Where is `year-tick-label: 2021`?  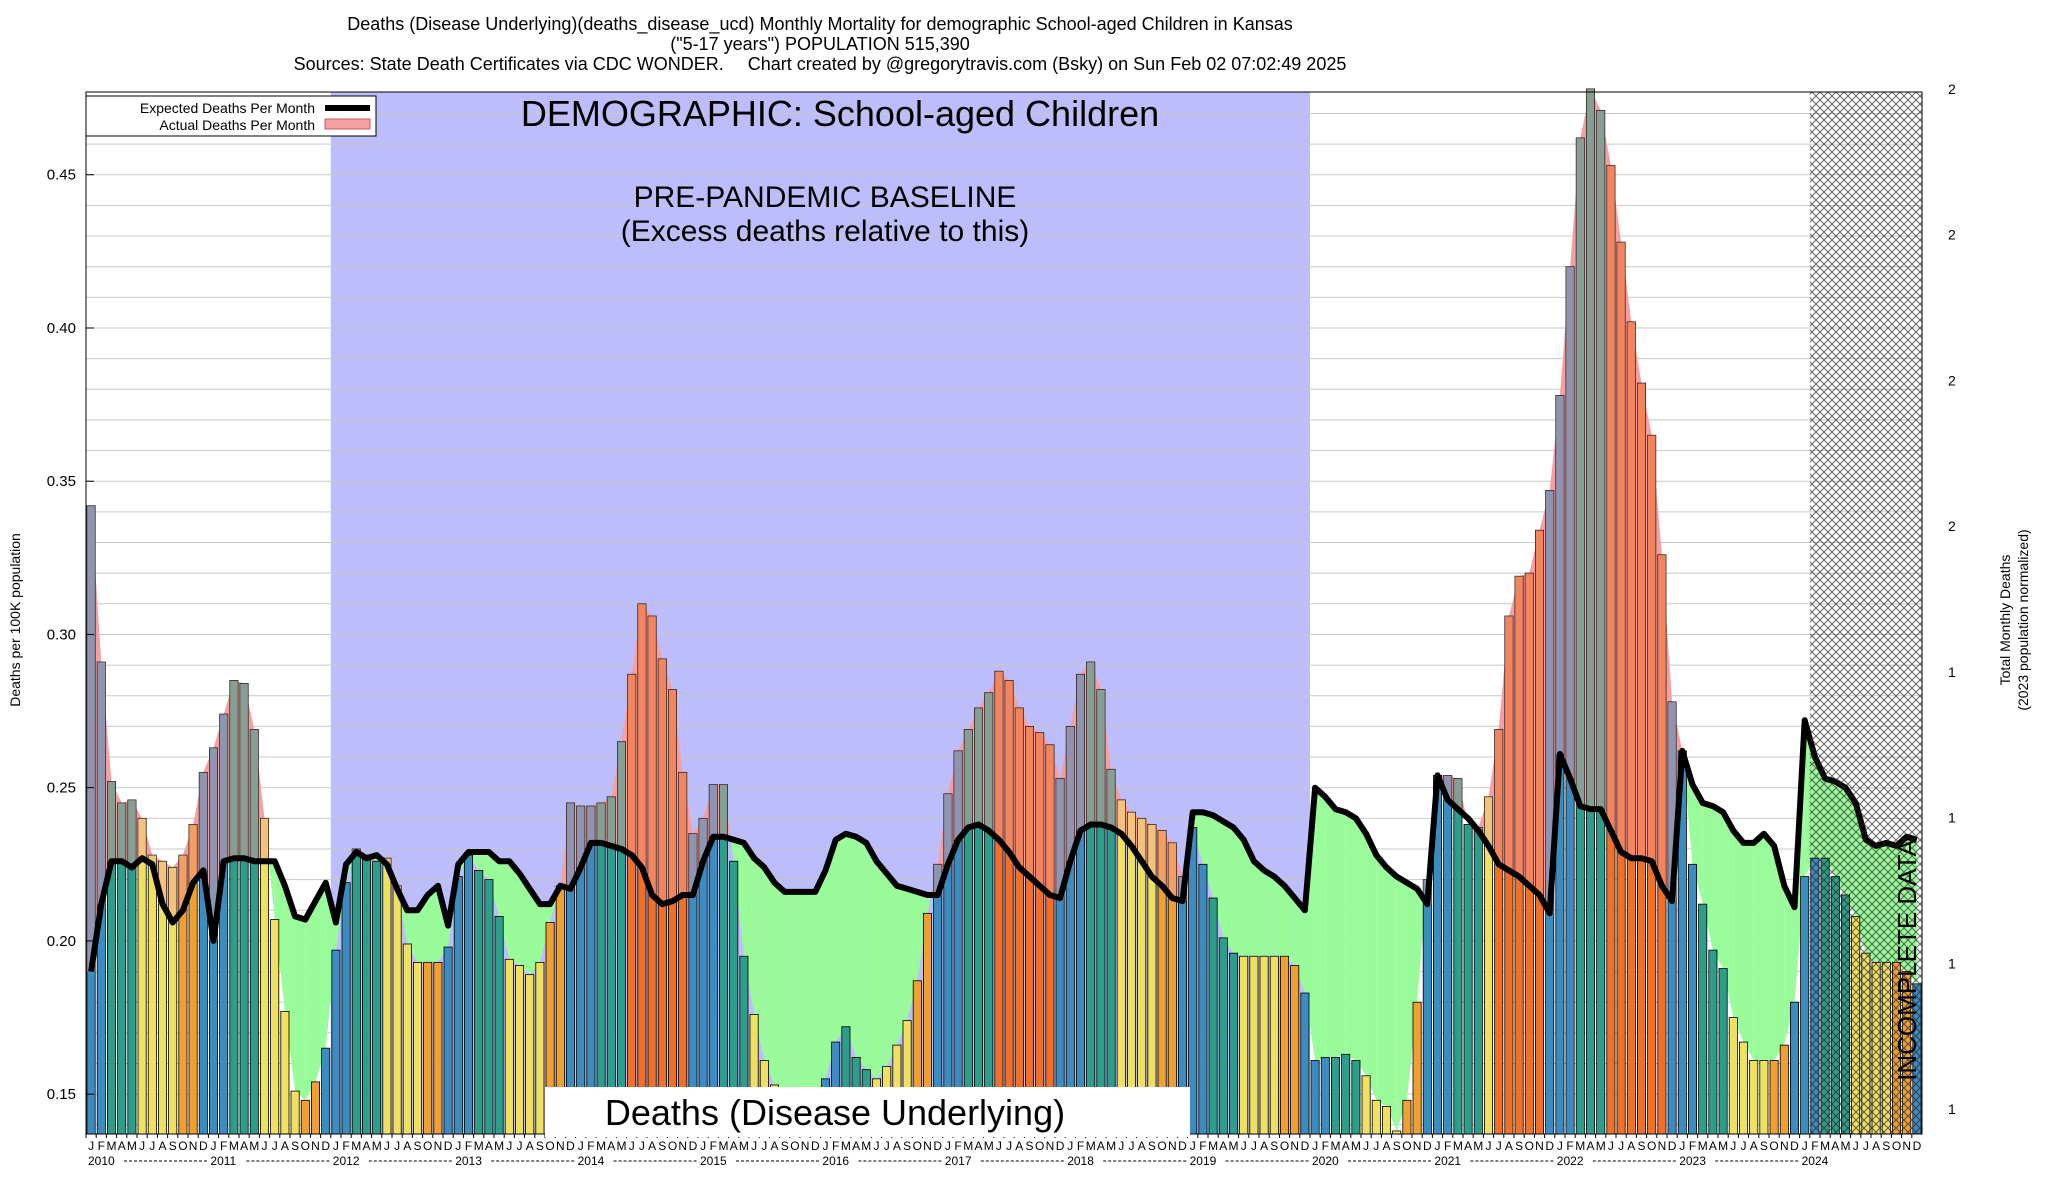 year-tick-label: 2021 is located at coordinates (1447, 1161).